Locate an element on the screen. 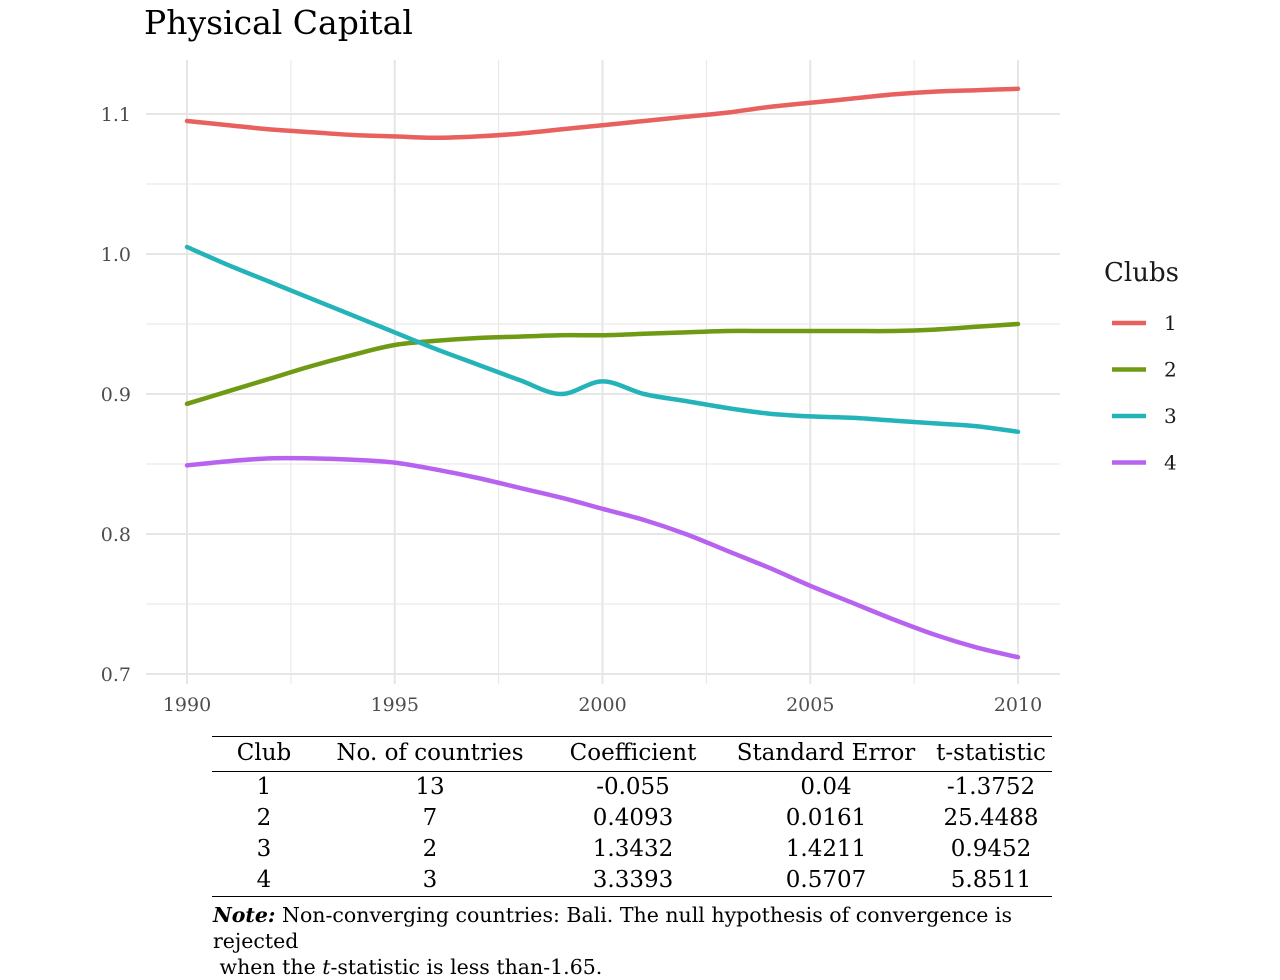 Image resolution: width=1280 pixels, height=980 pixels. col-header-countries: No. of countries is located at coordinates (430, 754).